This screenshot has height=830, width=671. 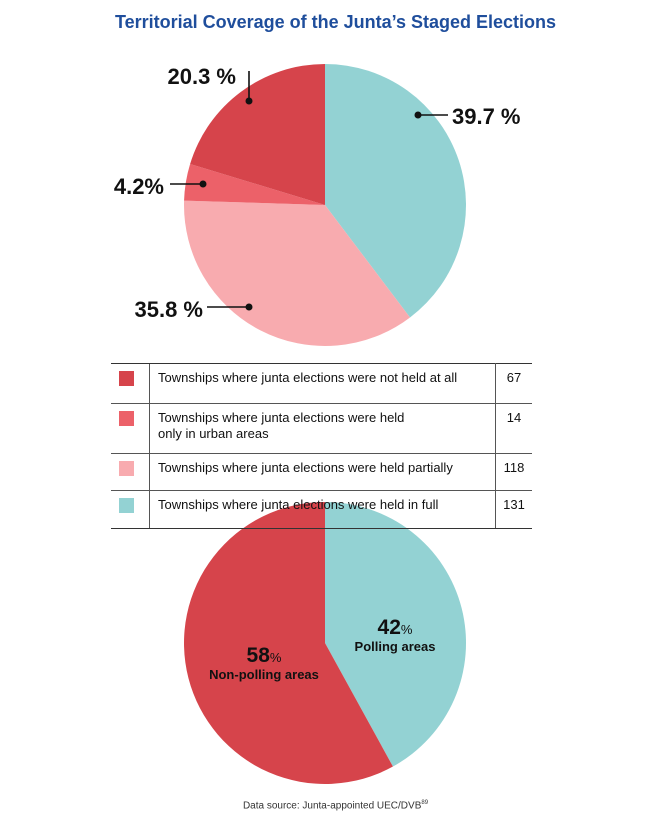 What do you see at coordinates (202, 76) in the screenshot?
I see `slice-label: 20.3 %` at bounding box center [202, 76].